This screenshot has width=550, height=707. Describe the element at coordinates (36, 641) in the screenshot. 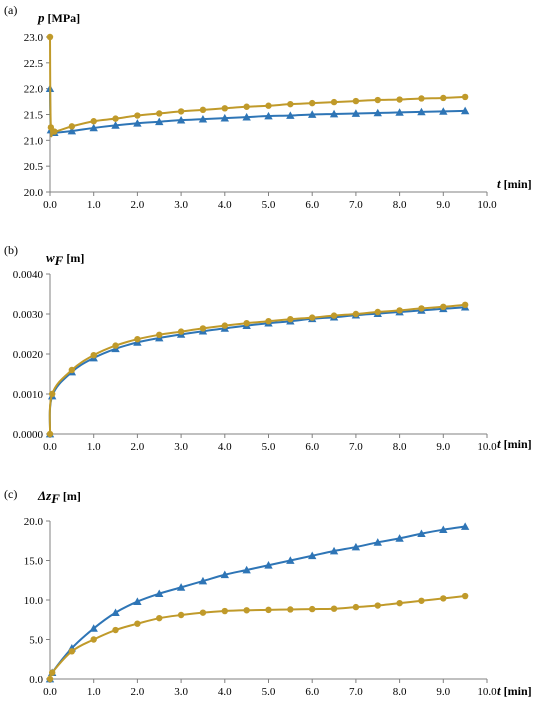

I see `y-tick-label: 5.0` at that location.